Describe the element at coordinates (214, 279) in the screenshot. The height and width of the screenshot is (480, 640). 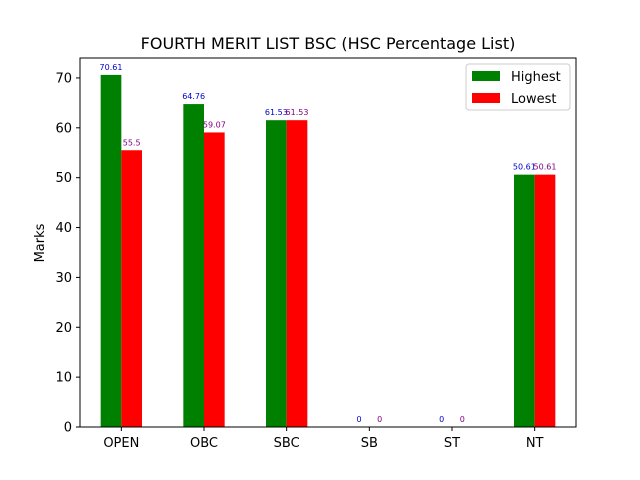
I see `bar-lowest-obc` at that location.